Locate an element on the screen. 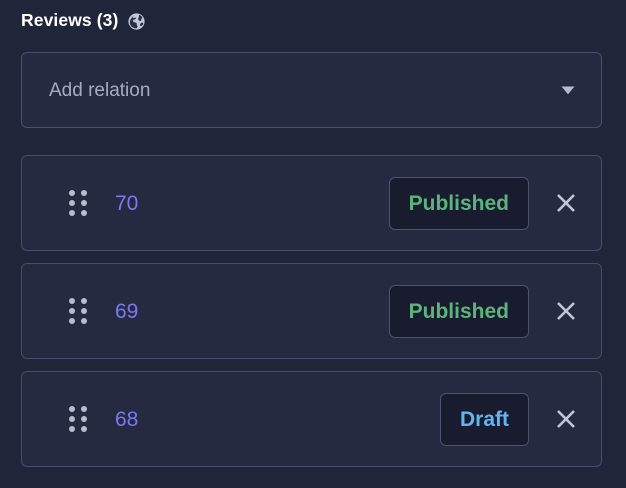  globe-icon is located at coordinates (136, 21).